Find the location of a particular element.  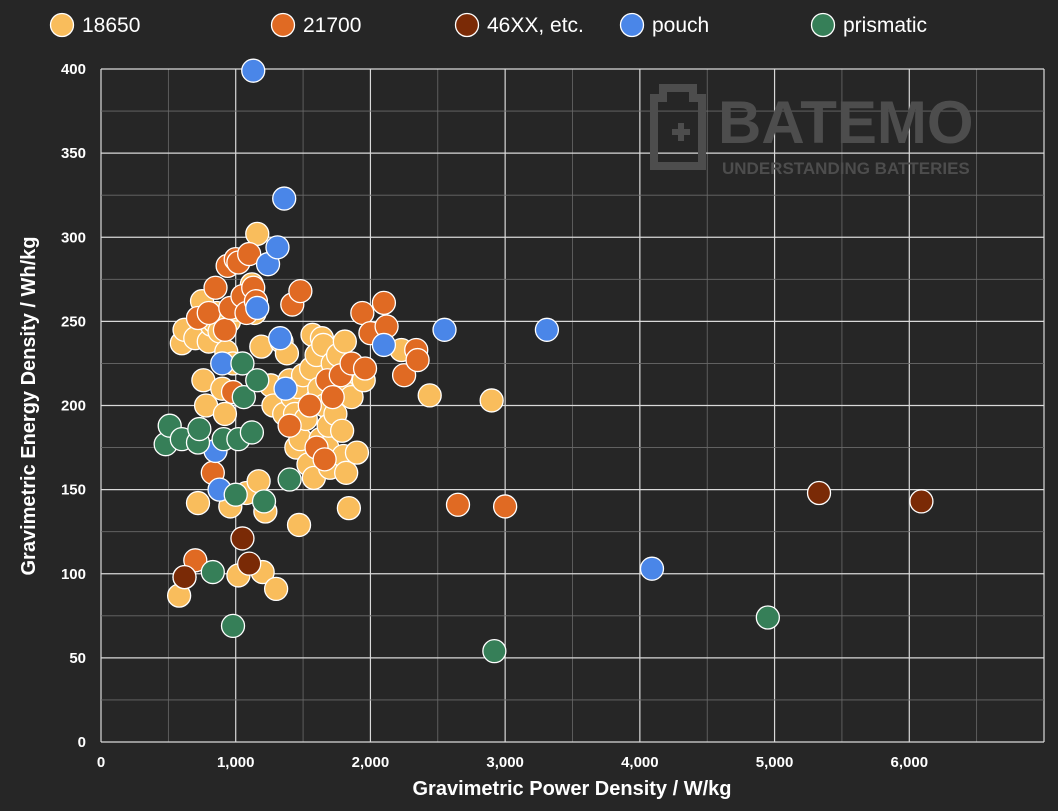

y-axis-ticks: 0 50 100 150 200 250 300 350 400 is located at coordinates (73, 406).